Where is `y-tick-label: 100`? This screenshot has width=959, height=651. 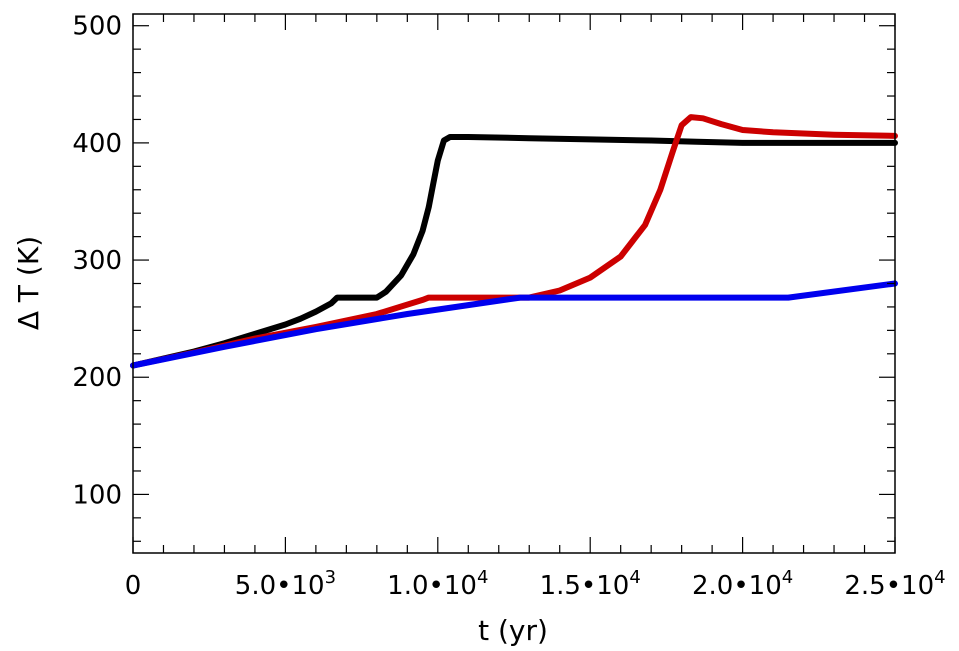 y-tick-label: 100 is located at coordinates (97, 495).